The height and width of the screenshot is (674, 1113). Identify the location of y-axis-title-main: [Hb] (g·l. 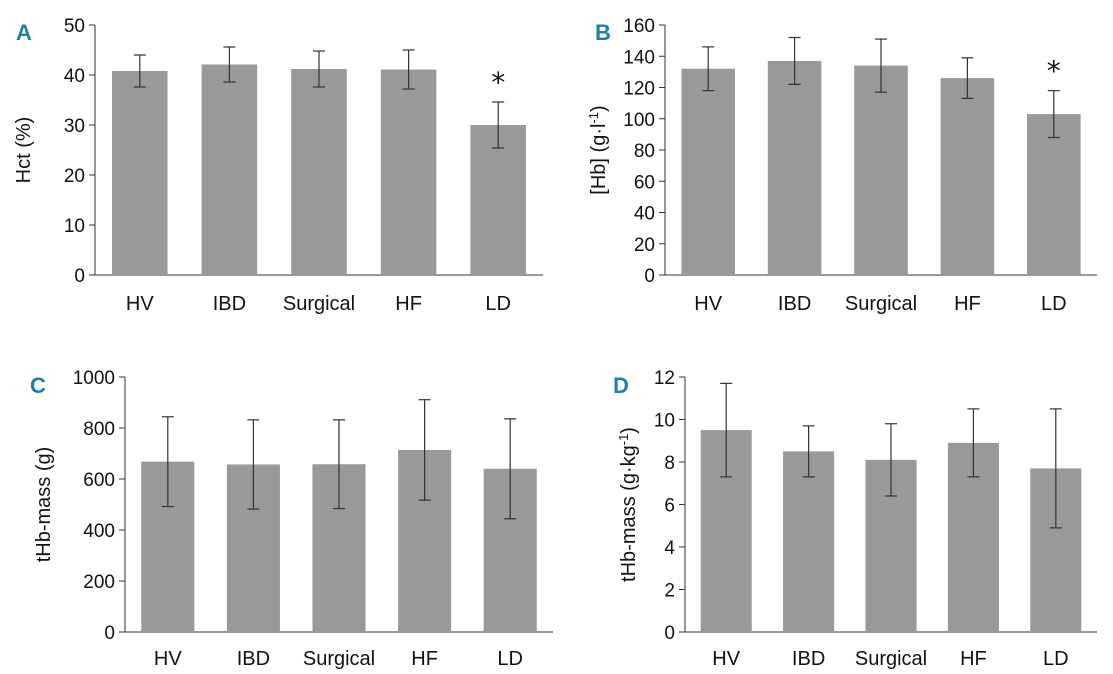
(599, 159).